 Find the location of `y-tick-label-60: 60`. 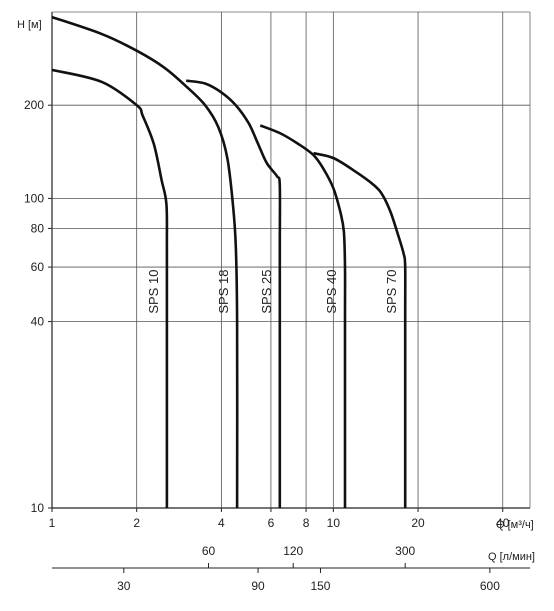

y-tick-label-60: 60 is located at coordinates (38, 267).